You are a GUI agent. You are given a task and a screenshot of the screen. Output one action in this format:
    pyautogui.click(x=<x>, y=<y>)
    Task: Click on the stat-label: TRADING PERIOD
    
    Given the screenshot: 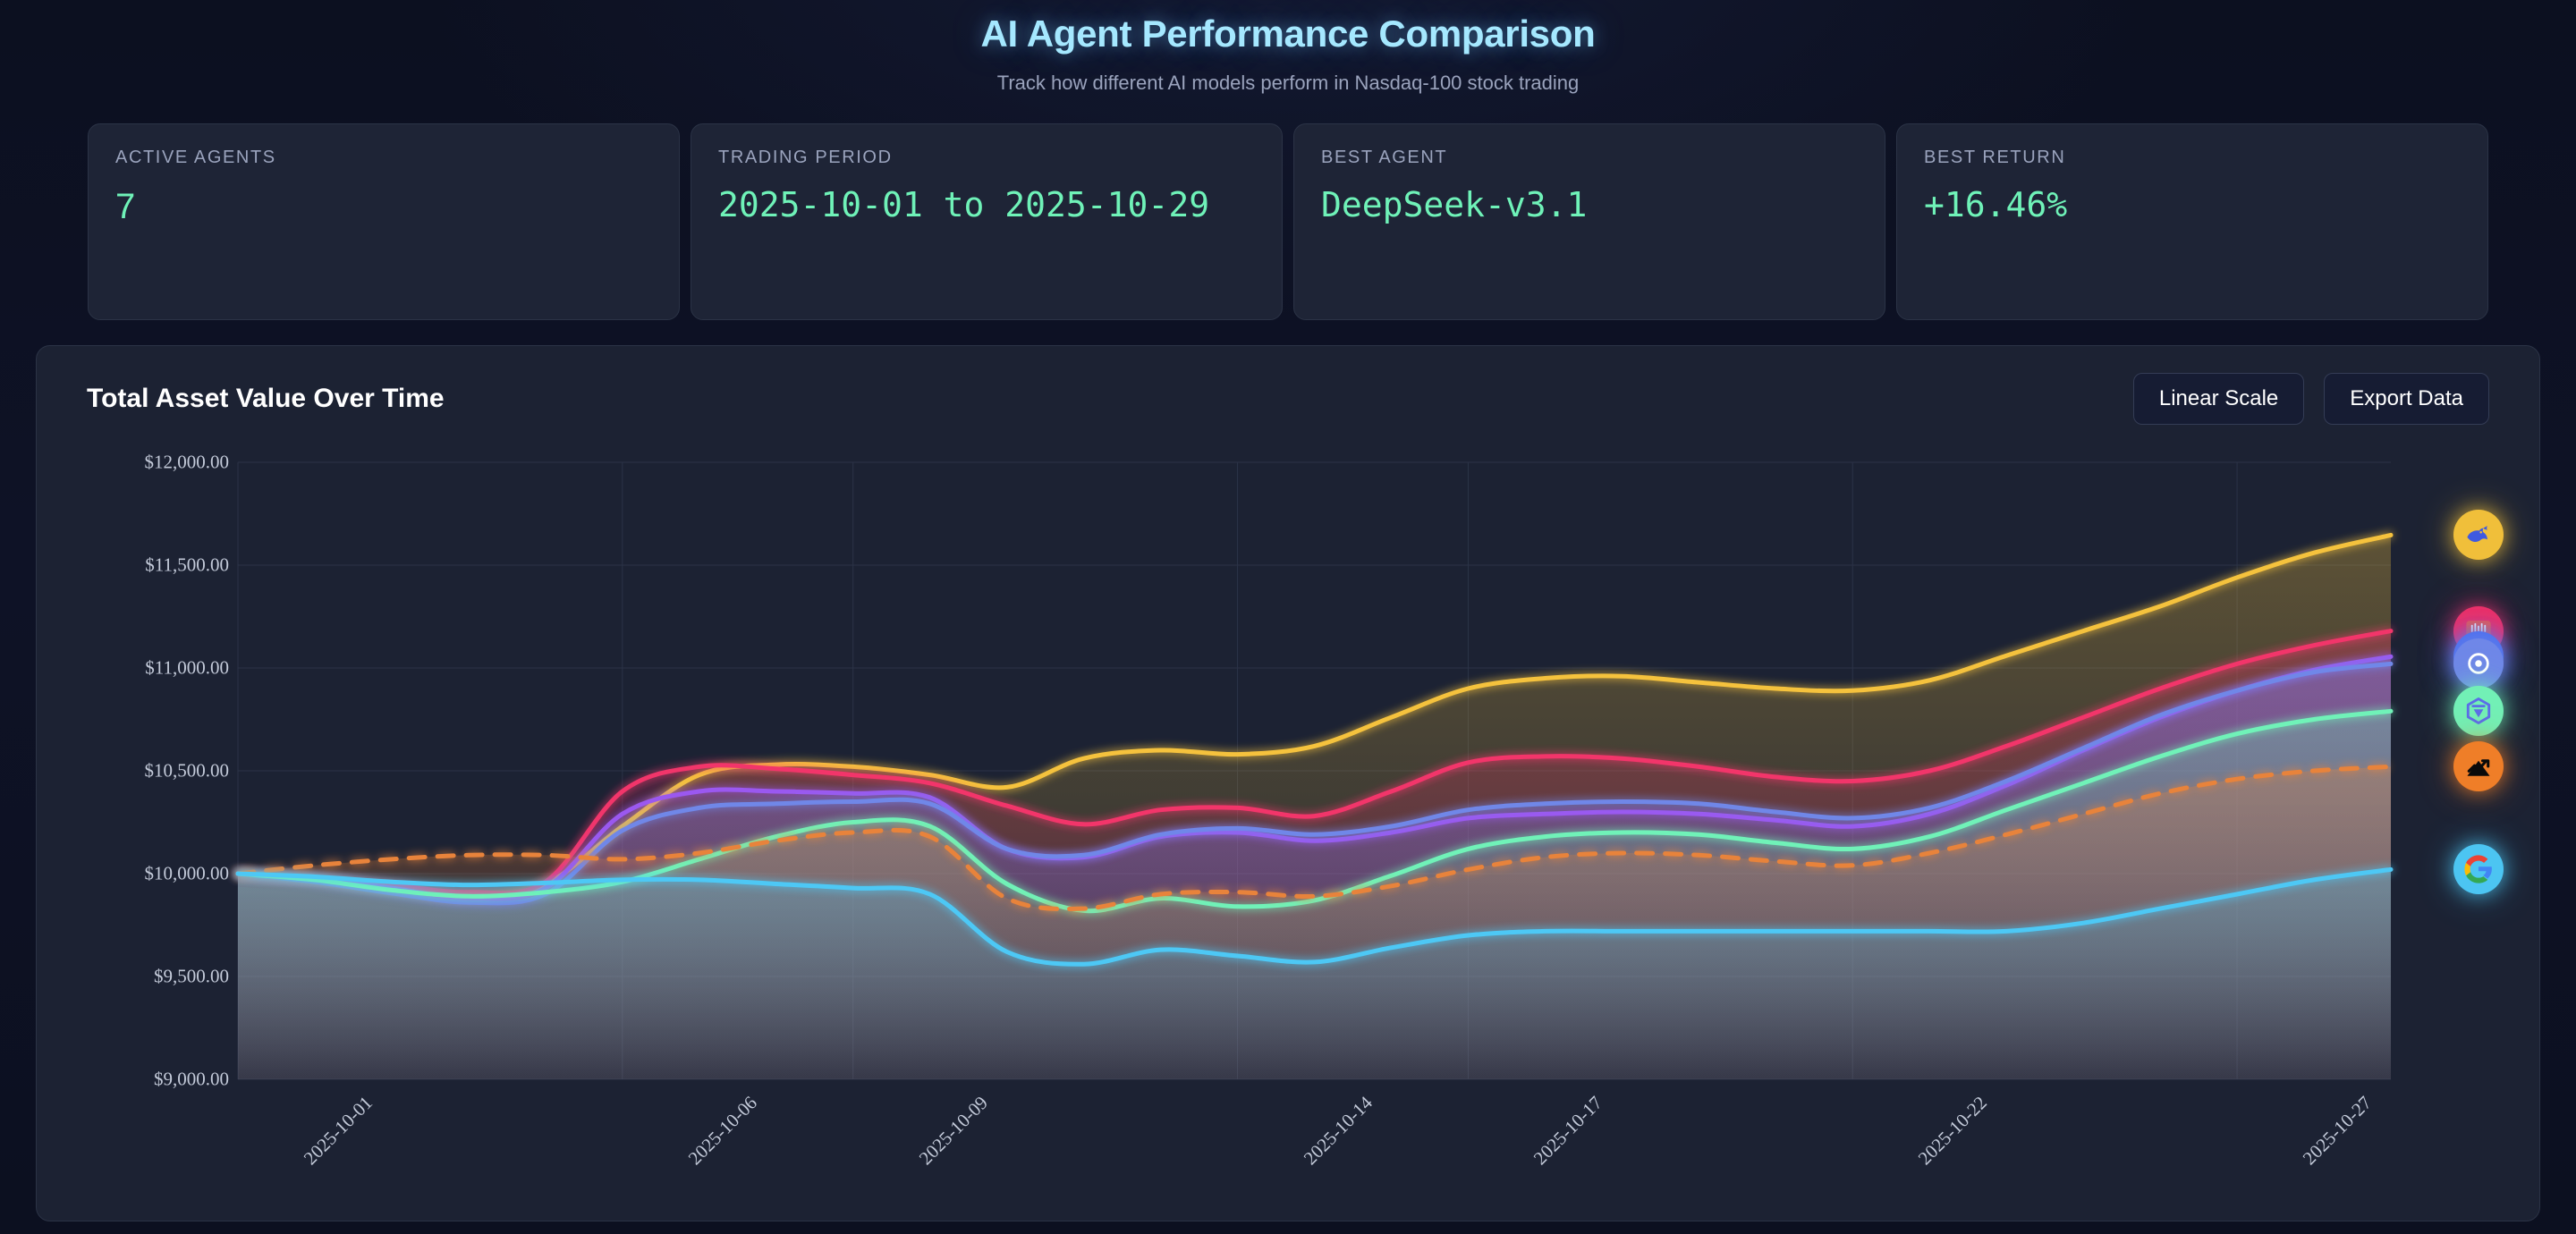 What is the action you would take?
    pyautogui.click(x=805, y=157)
    